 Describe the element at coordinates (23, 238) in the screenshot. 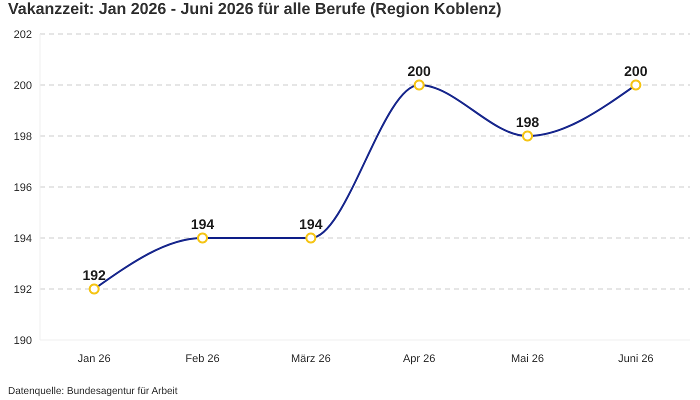

I see `y-tick-label: 194` at that location.